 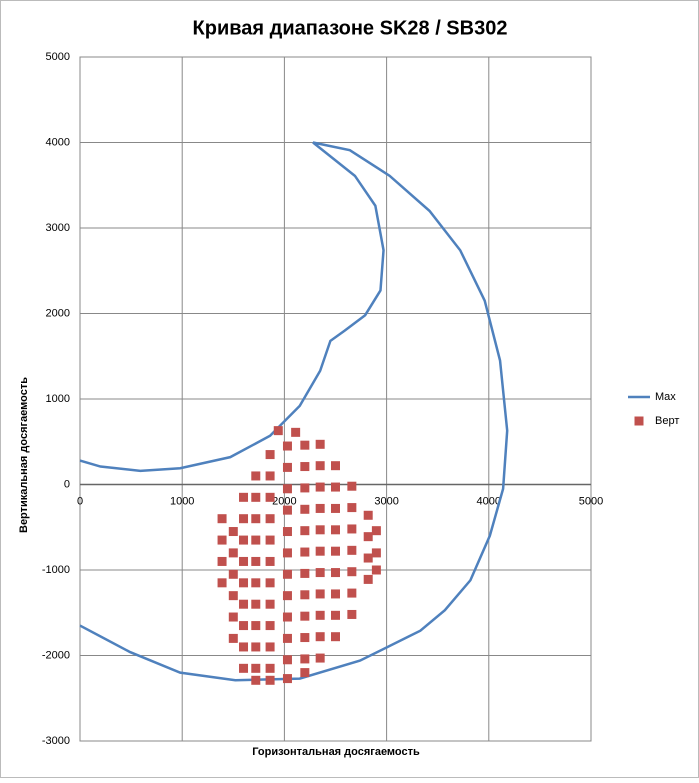 I want to click on x-tick-label: 1000, so click(x=182, y=501).